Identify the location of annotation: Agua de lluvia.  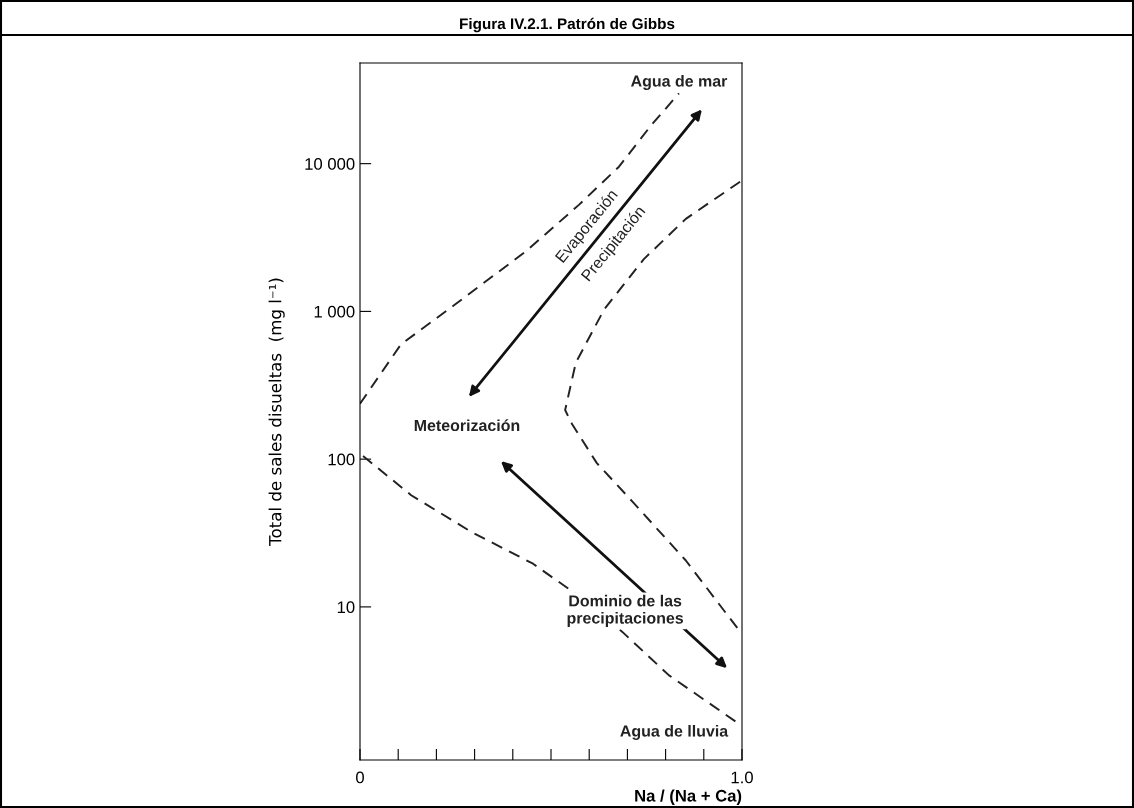
(674, 732).